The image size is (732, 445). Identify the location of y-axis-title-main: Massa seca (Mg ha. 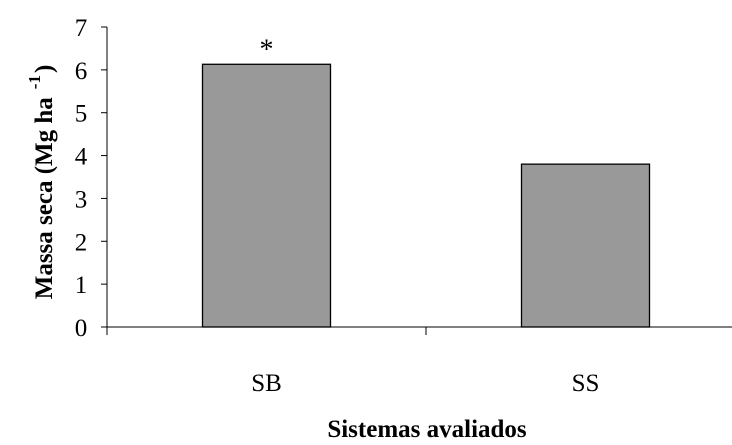
(44, 198).